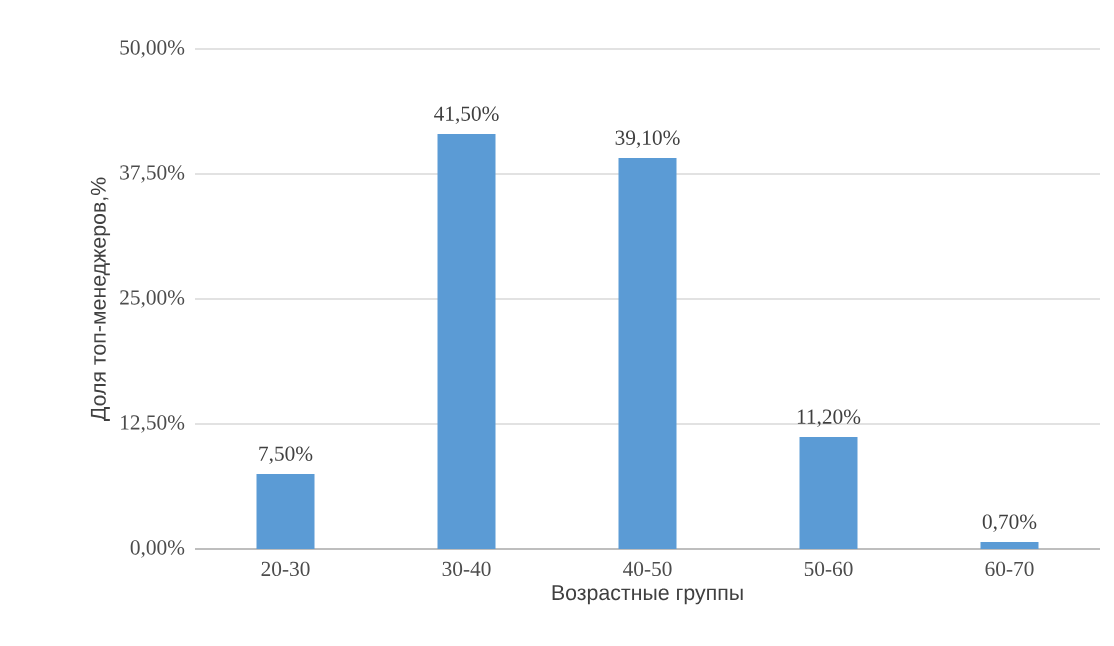 The height and width of the screenshot is (646, 1114). Describe the element at coordinates (828, 569) in the screenshot. I see `x-tick-label: 50-60` at that location.